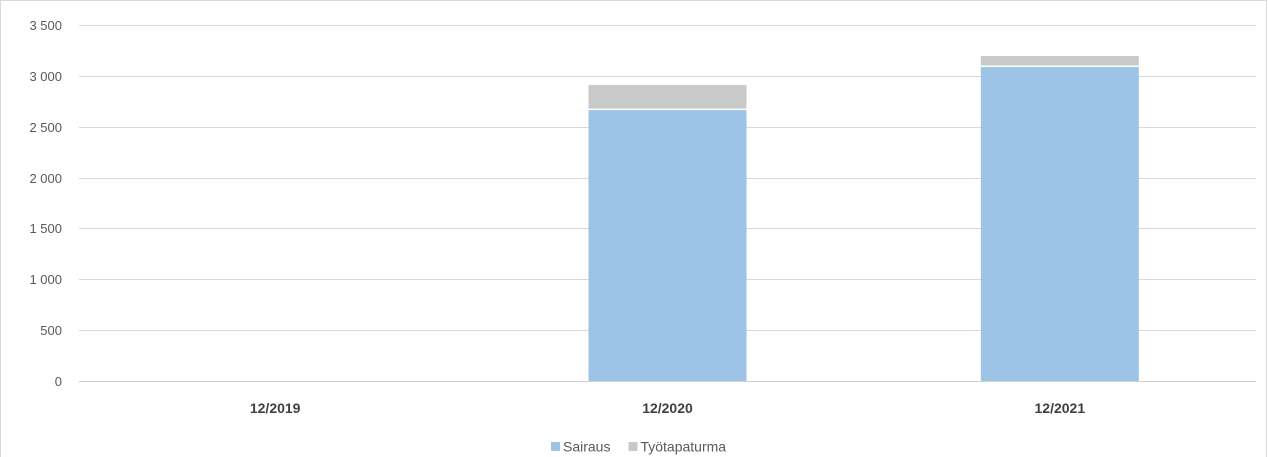 Image resolution: width=1268 pixels, height=457 pixels. I want to click on y-axis: 0 500 1 000 1 500 2 000 2 500 3 000 3 500, so click(45, 203).